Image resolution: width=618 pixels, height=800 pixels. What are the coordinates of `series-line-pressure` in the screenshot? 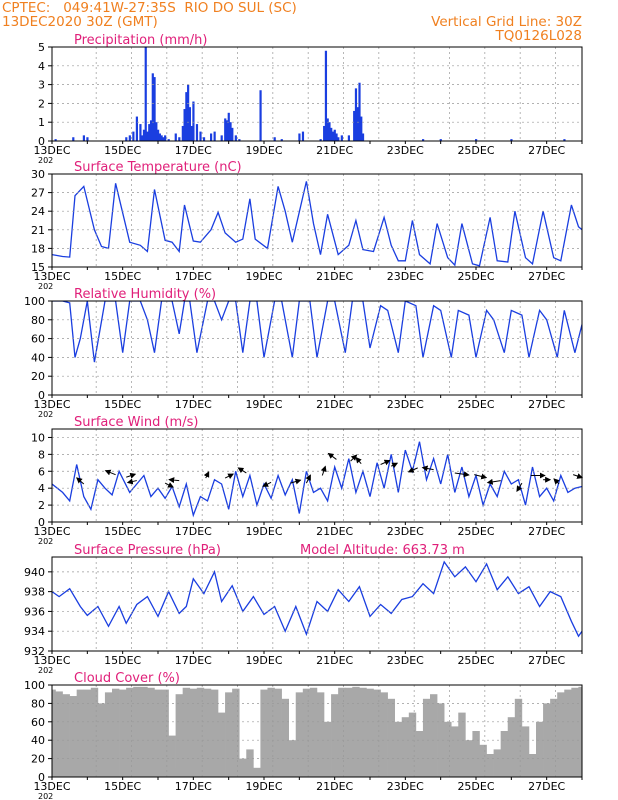 It's located at (317, 599).